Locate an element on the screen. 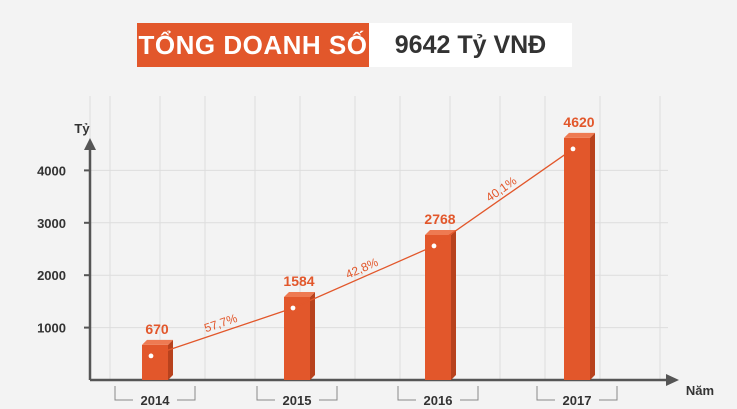 The height and width of the screenshot is (409, 737). bar-side-2015 is located at coordinates (312, 335).